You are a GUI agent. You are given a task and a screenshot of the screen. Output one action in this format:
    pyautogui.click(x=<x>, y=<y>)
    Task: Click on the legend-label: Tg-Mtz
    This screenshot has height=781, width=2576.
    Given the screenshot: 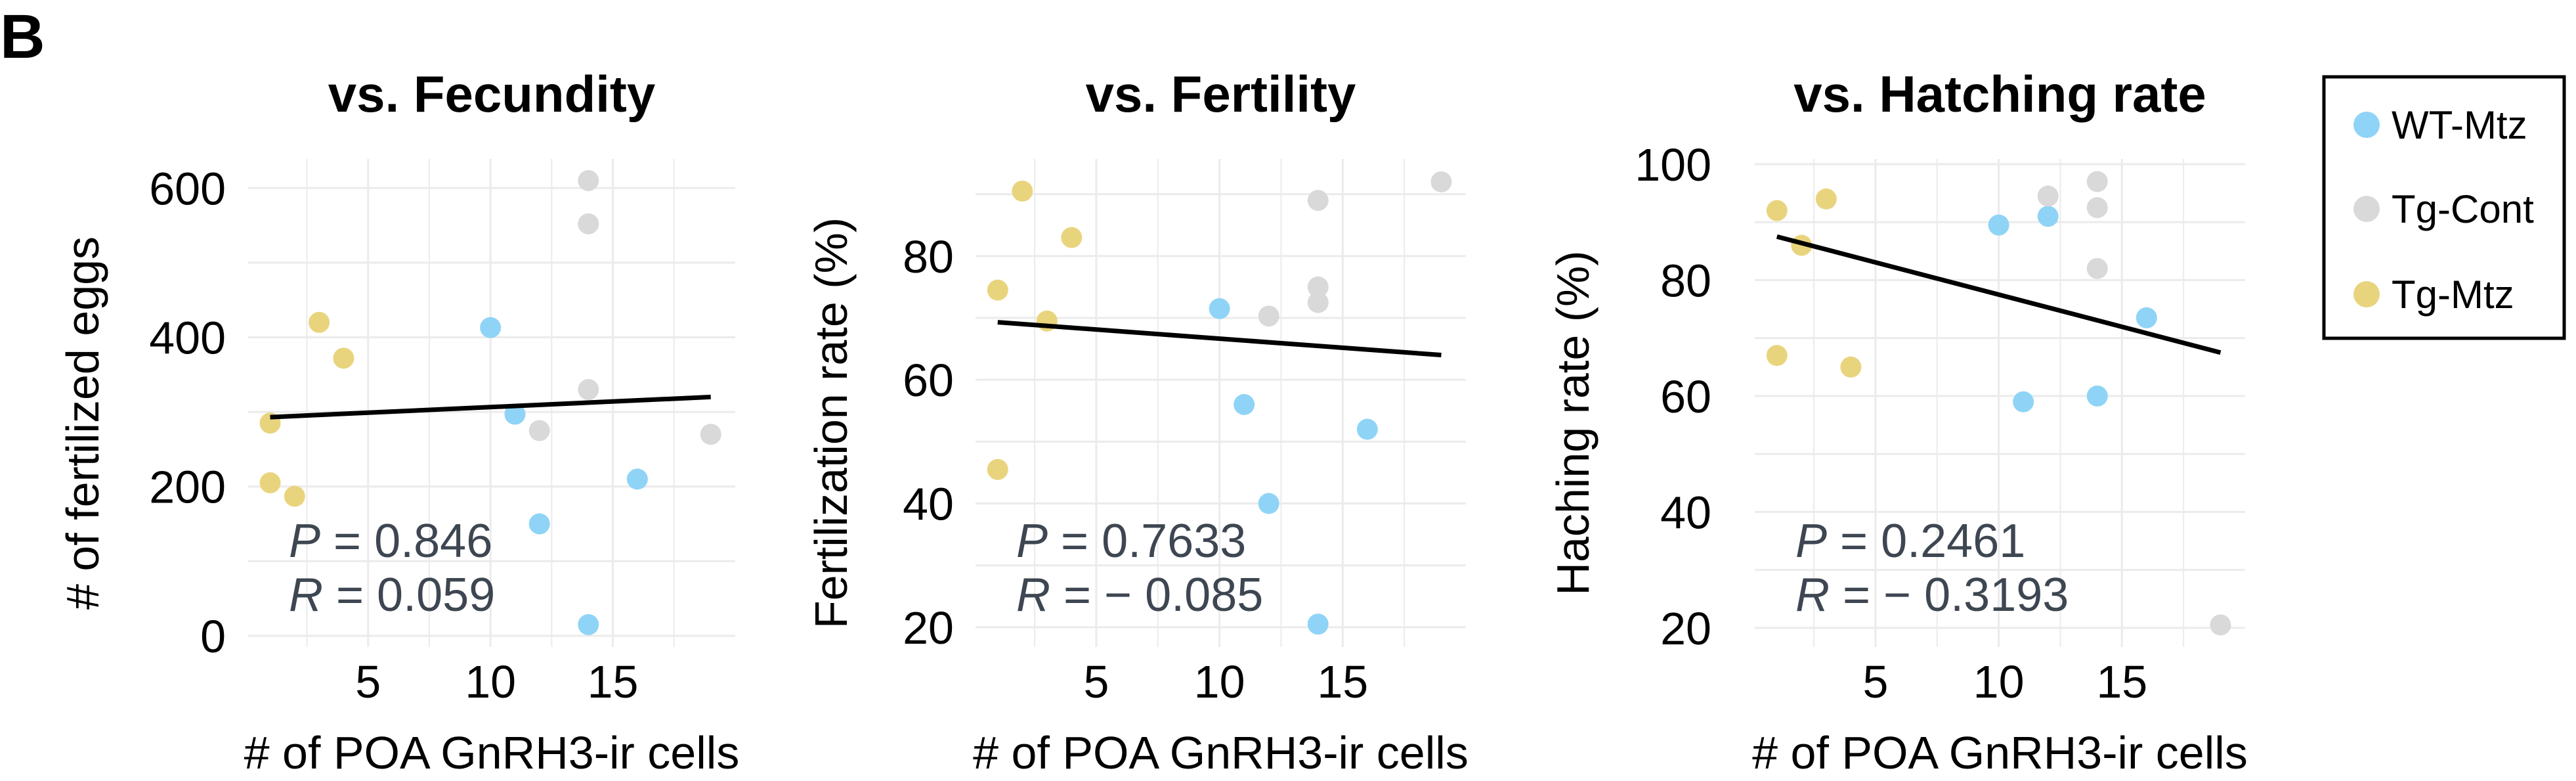 What is the action you would take?
    pyautogui.click(x=2453, y=295)
    